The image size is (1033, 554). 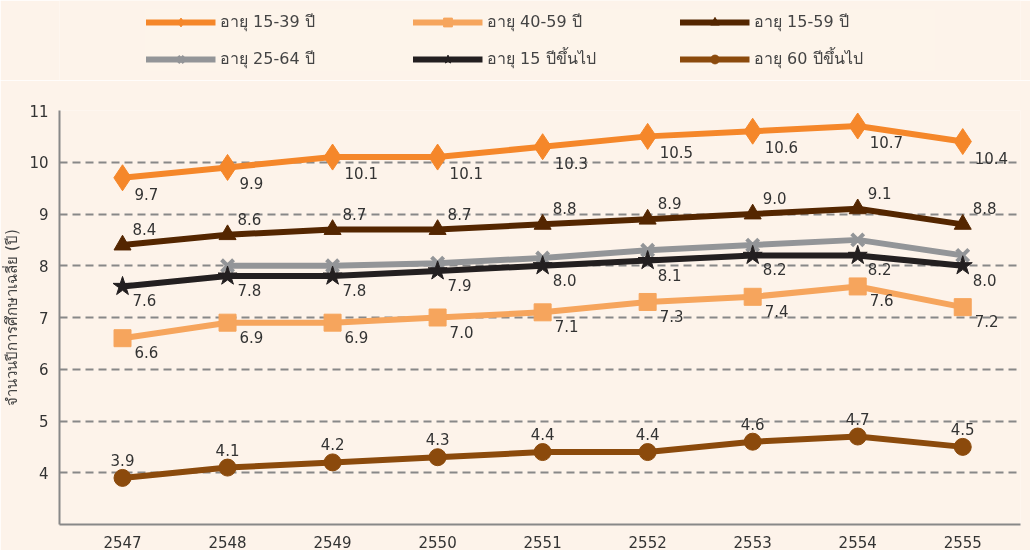 I want to click on legend-label: อายุ 60 ปีขึ้นไป, so click(x=809, y=58).